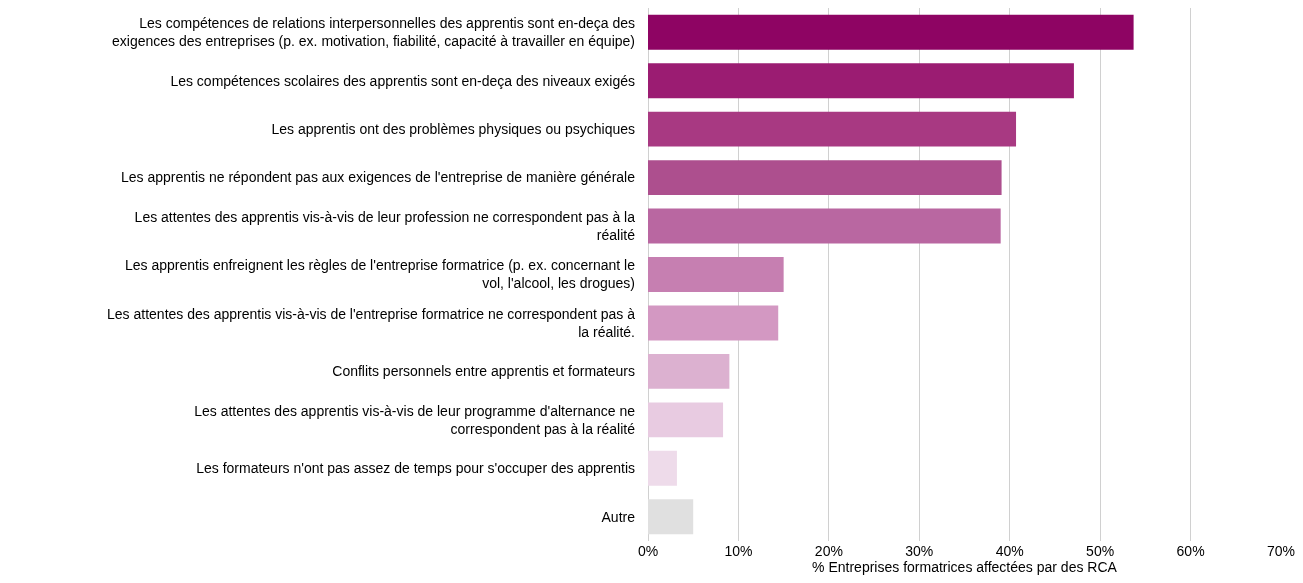 Image resolution: width=1303 pixels, height=583 pixels. What do you see at coordinates (1281, 551) in the screenshot?
I see `x-tick-label: 70%` at bounding box center [1281, 551].